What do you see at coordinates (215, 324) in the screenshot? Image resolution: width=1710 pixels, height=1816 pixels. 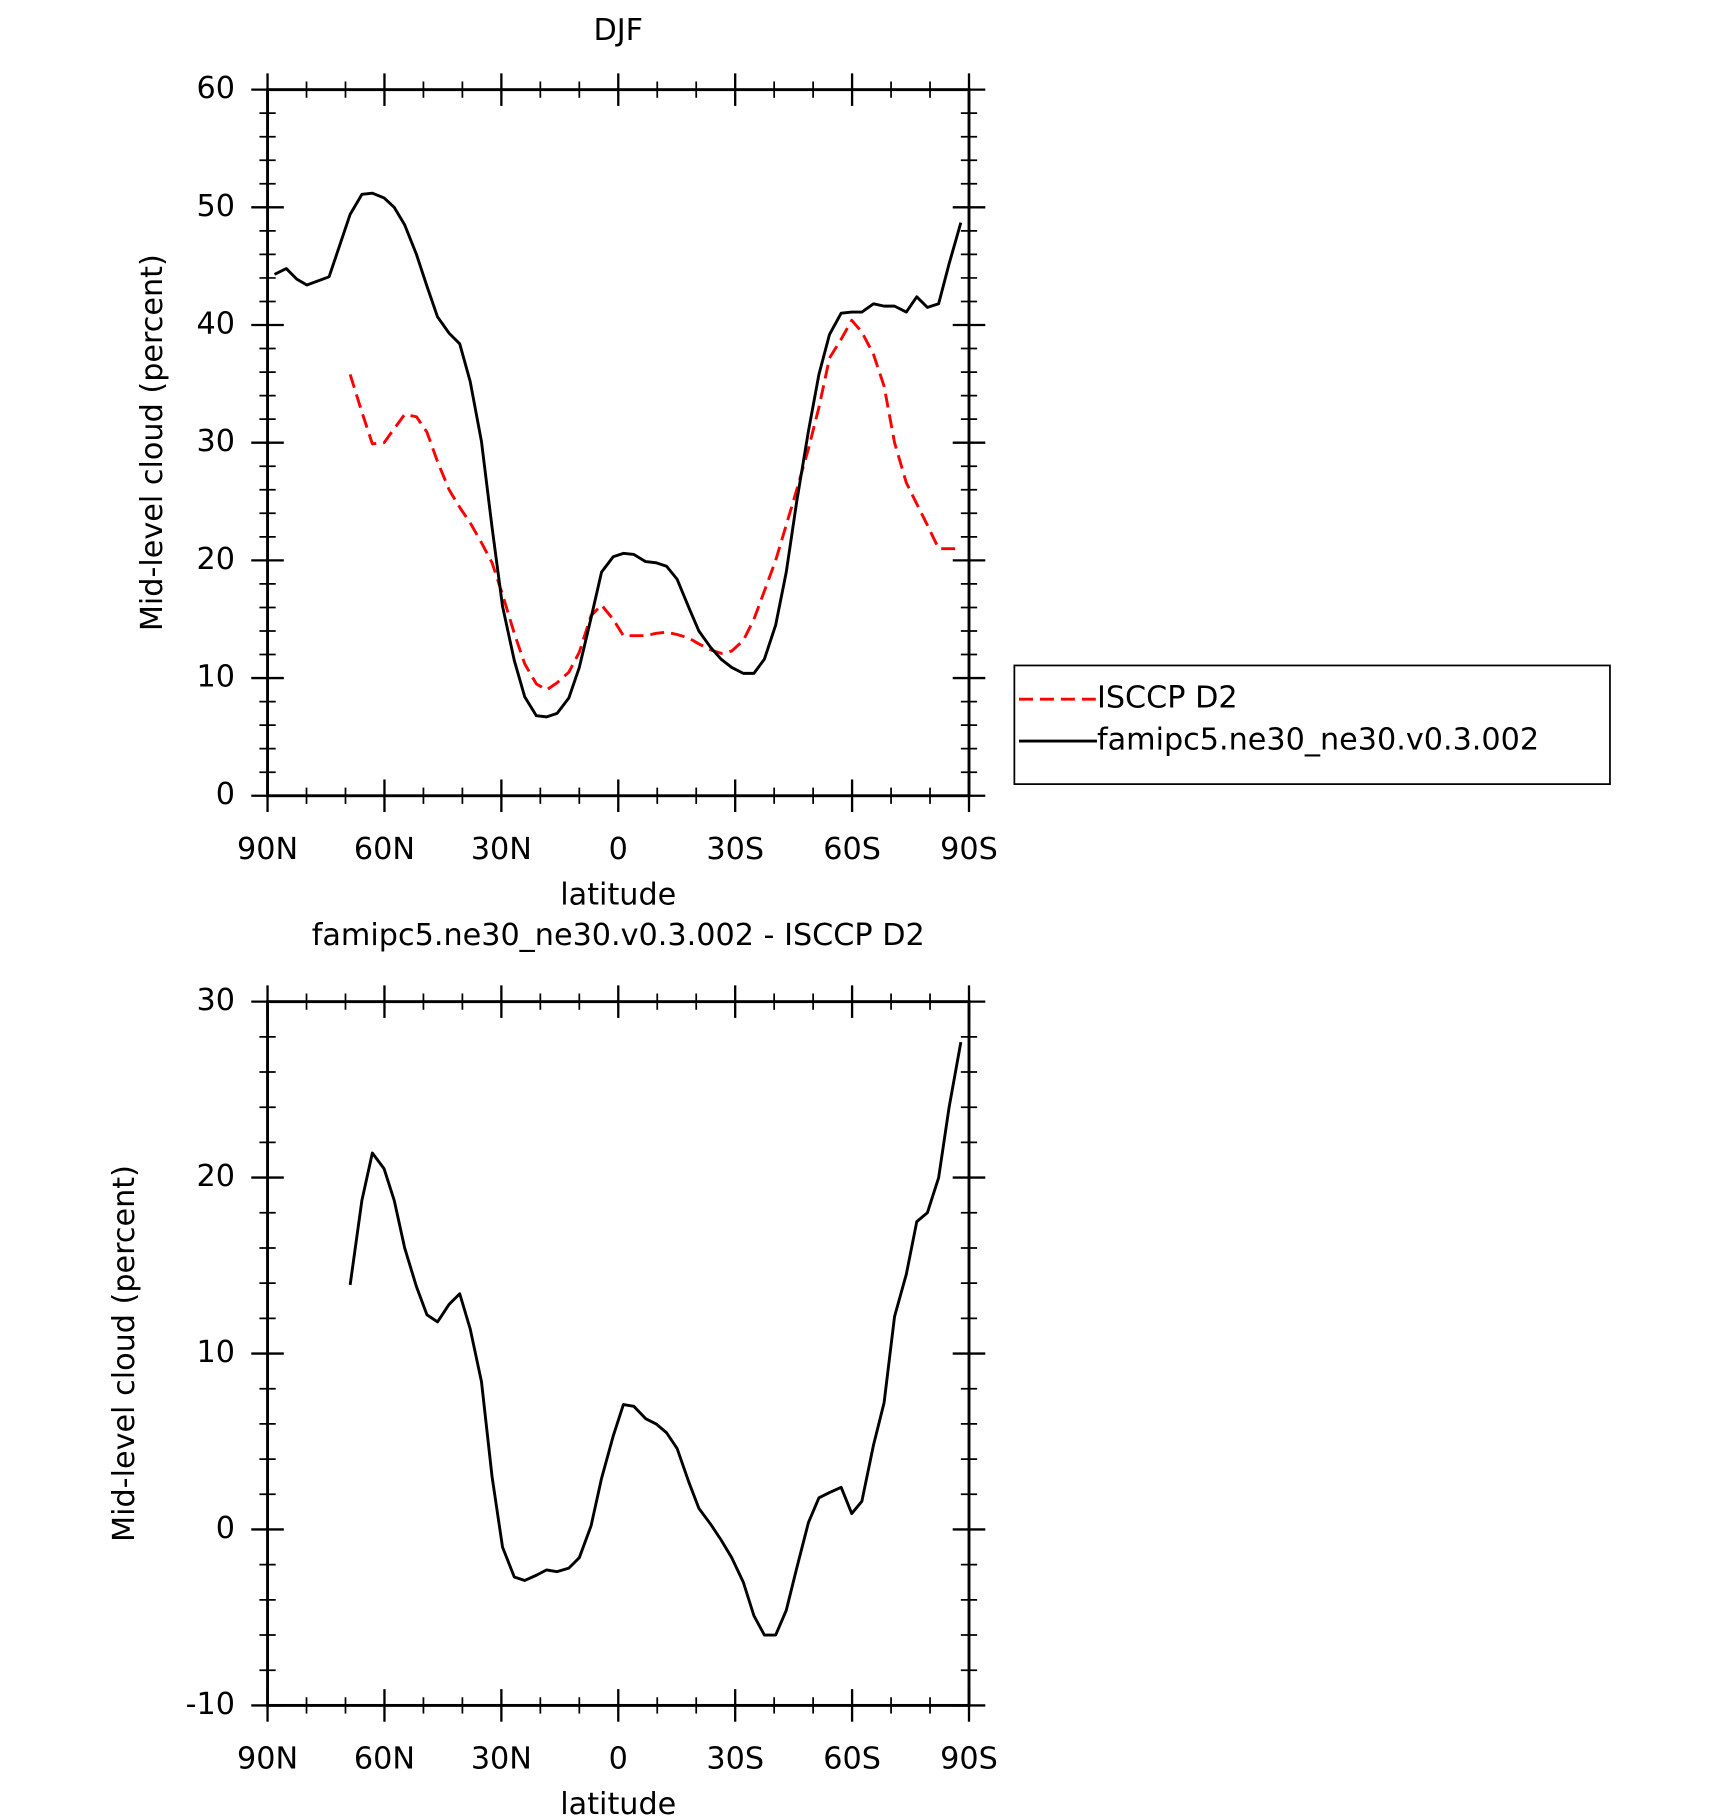 I see `y-tick-label: 40` at bounding box center [215, 324].